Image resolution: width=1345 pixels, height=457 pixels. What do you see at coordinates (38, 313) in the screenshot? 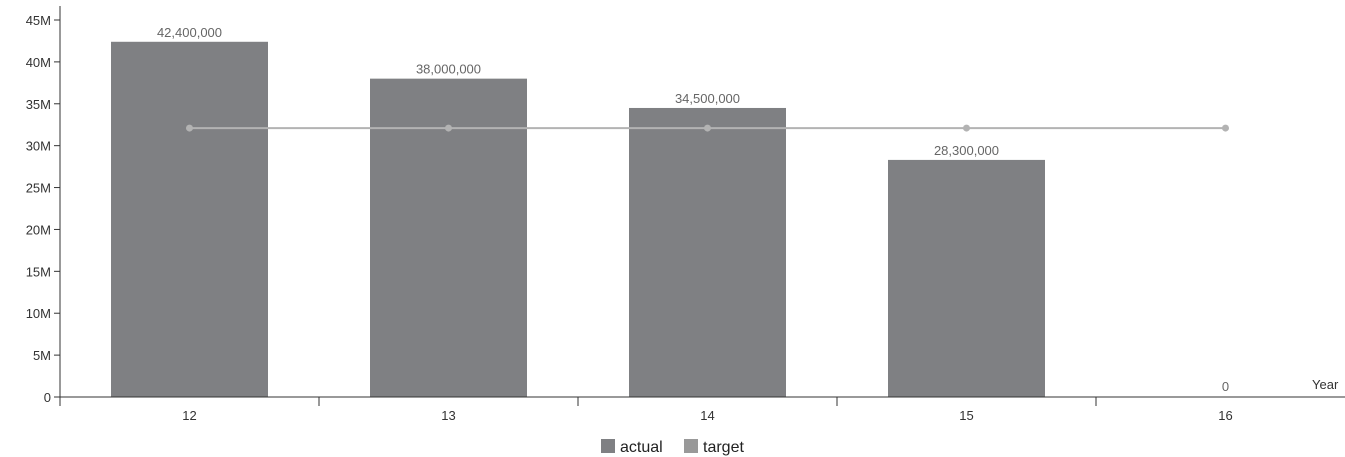
I see `y-tick-label-2: 10M` at bounding box center [38, 313].